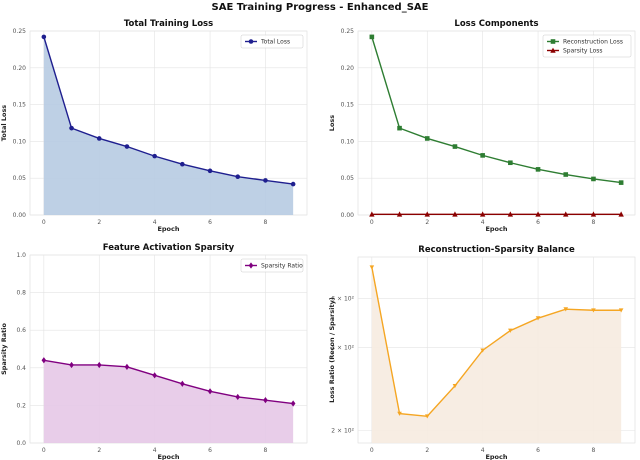 The height and width of the screenshot is (460, 640). I want to click on y-tick-label: 0.20, so click(20, 68).